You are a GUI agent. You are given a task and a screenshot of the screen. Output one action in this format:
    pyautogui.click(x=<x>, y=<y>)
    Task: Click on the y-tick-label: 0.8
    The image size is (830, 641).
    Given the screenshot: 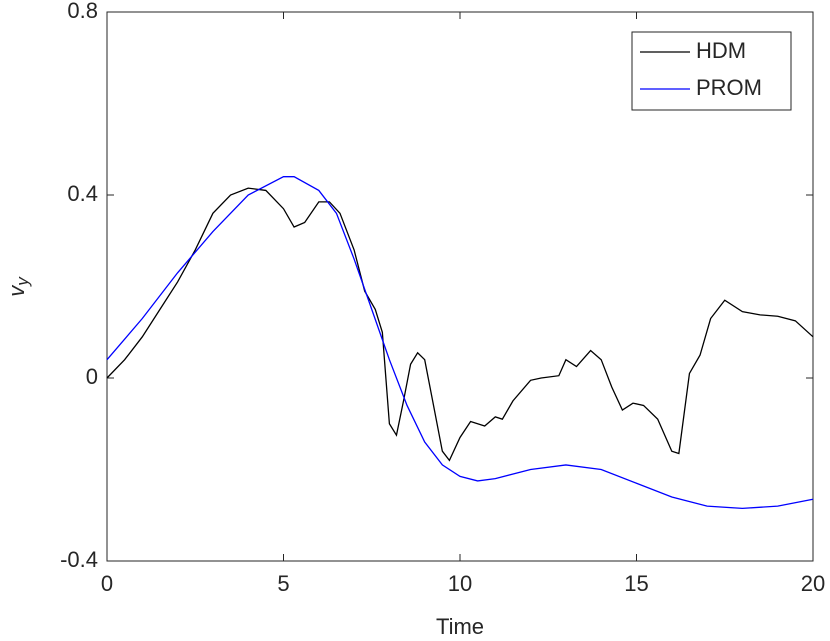 What is the action you would take?
    pyautogui.click(x=82, y=11)
    